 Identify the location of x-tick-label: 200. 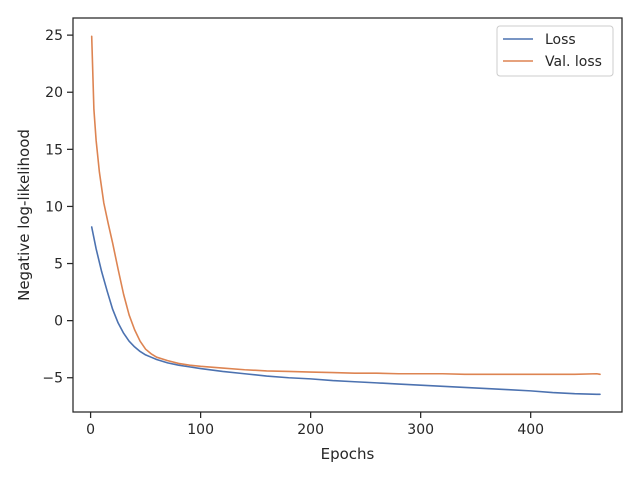
(310, 430).